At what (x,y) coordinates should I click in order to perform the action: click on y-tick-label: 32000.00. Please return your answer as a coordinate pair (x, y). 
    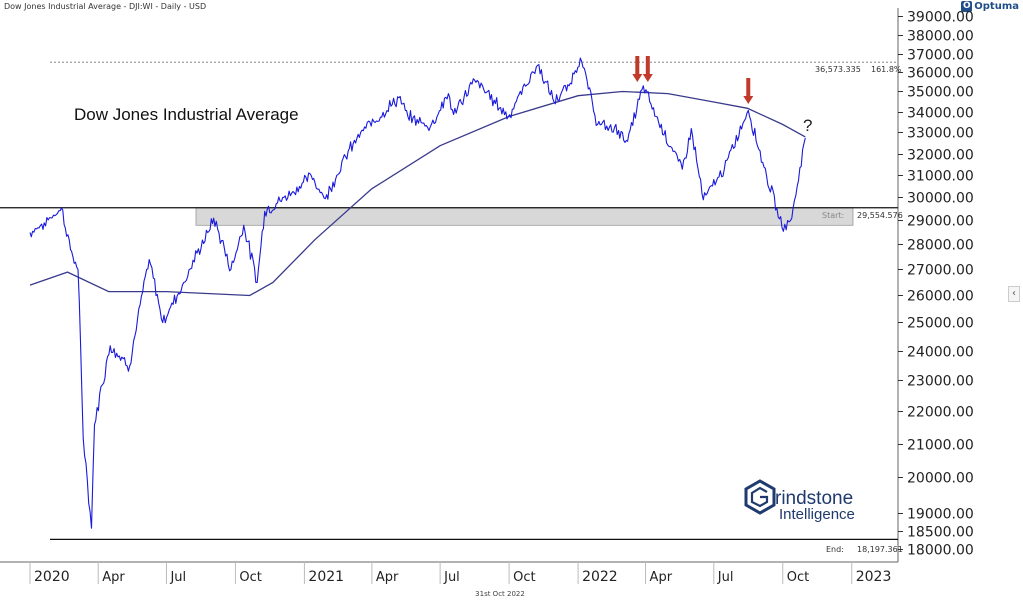
    Looking at the image, I should click on (940, 156).